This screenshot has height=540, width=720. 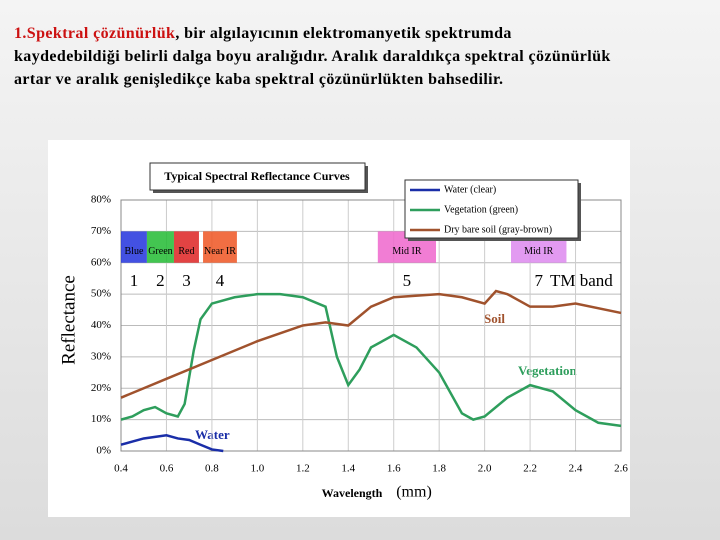 I want to click on y-tick-label: 10%, so click(x=101, y=419).